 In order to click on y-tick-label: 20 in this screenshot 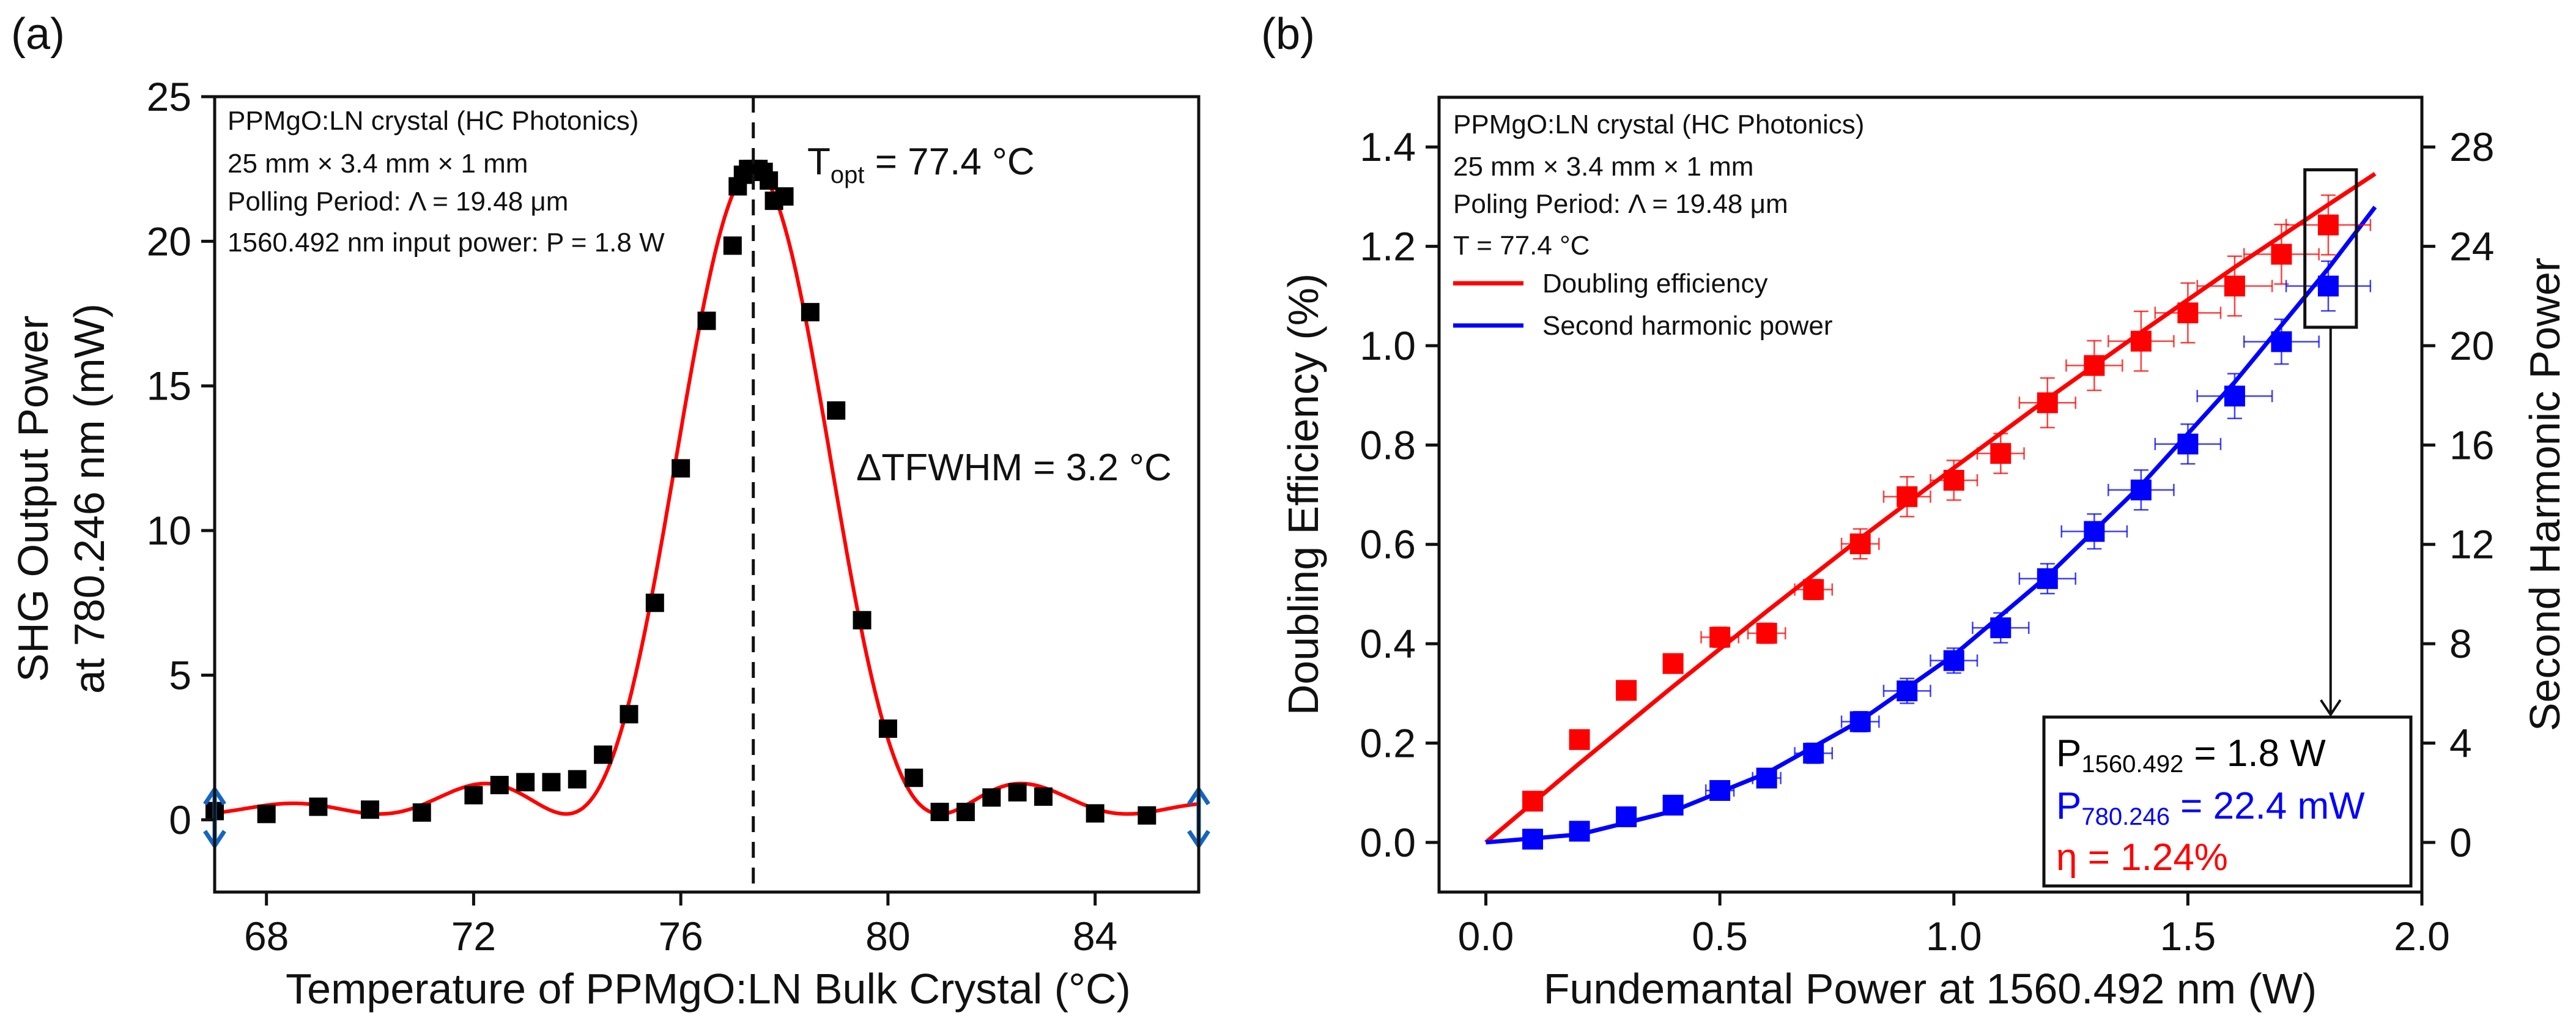, I will do `click(169, 241)`.